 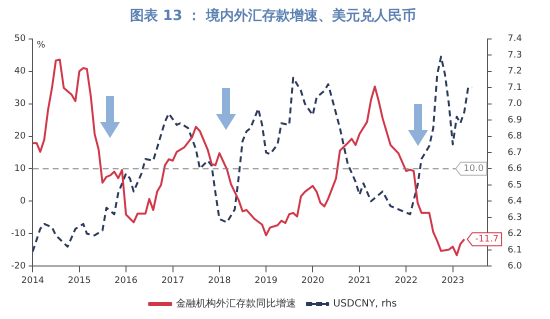 I want to click on y2-tick-label: 6.3, so click(x=515, y=217).